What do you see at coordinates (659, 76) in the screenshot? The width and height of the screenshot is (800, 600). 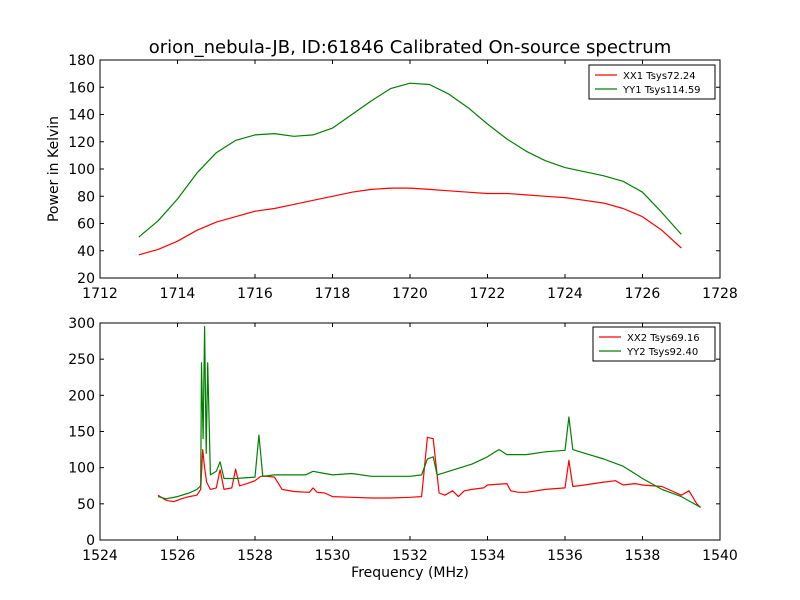 I see `legend-label-0: XX1 Tsys72.24` at bounding box center [659, 76].